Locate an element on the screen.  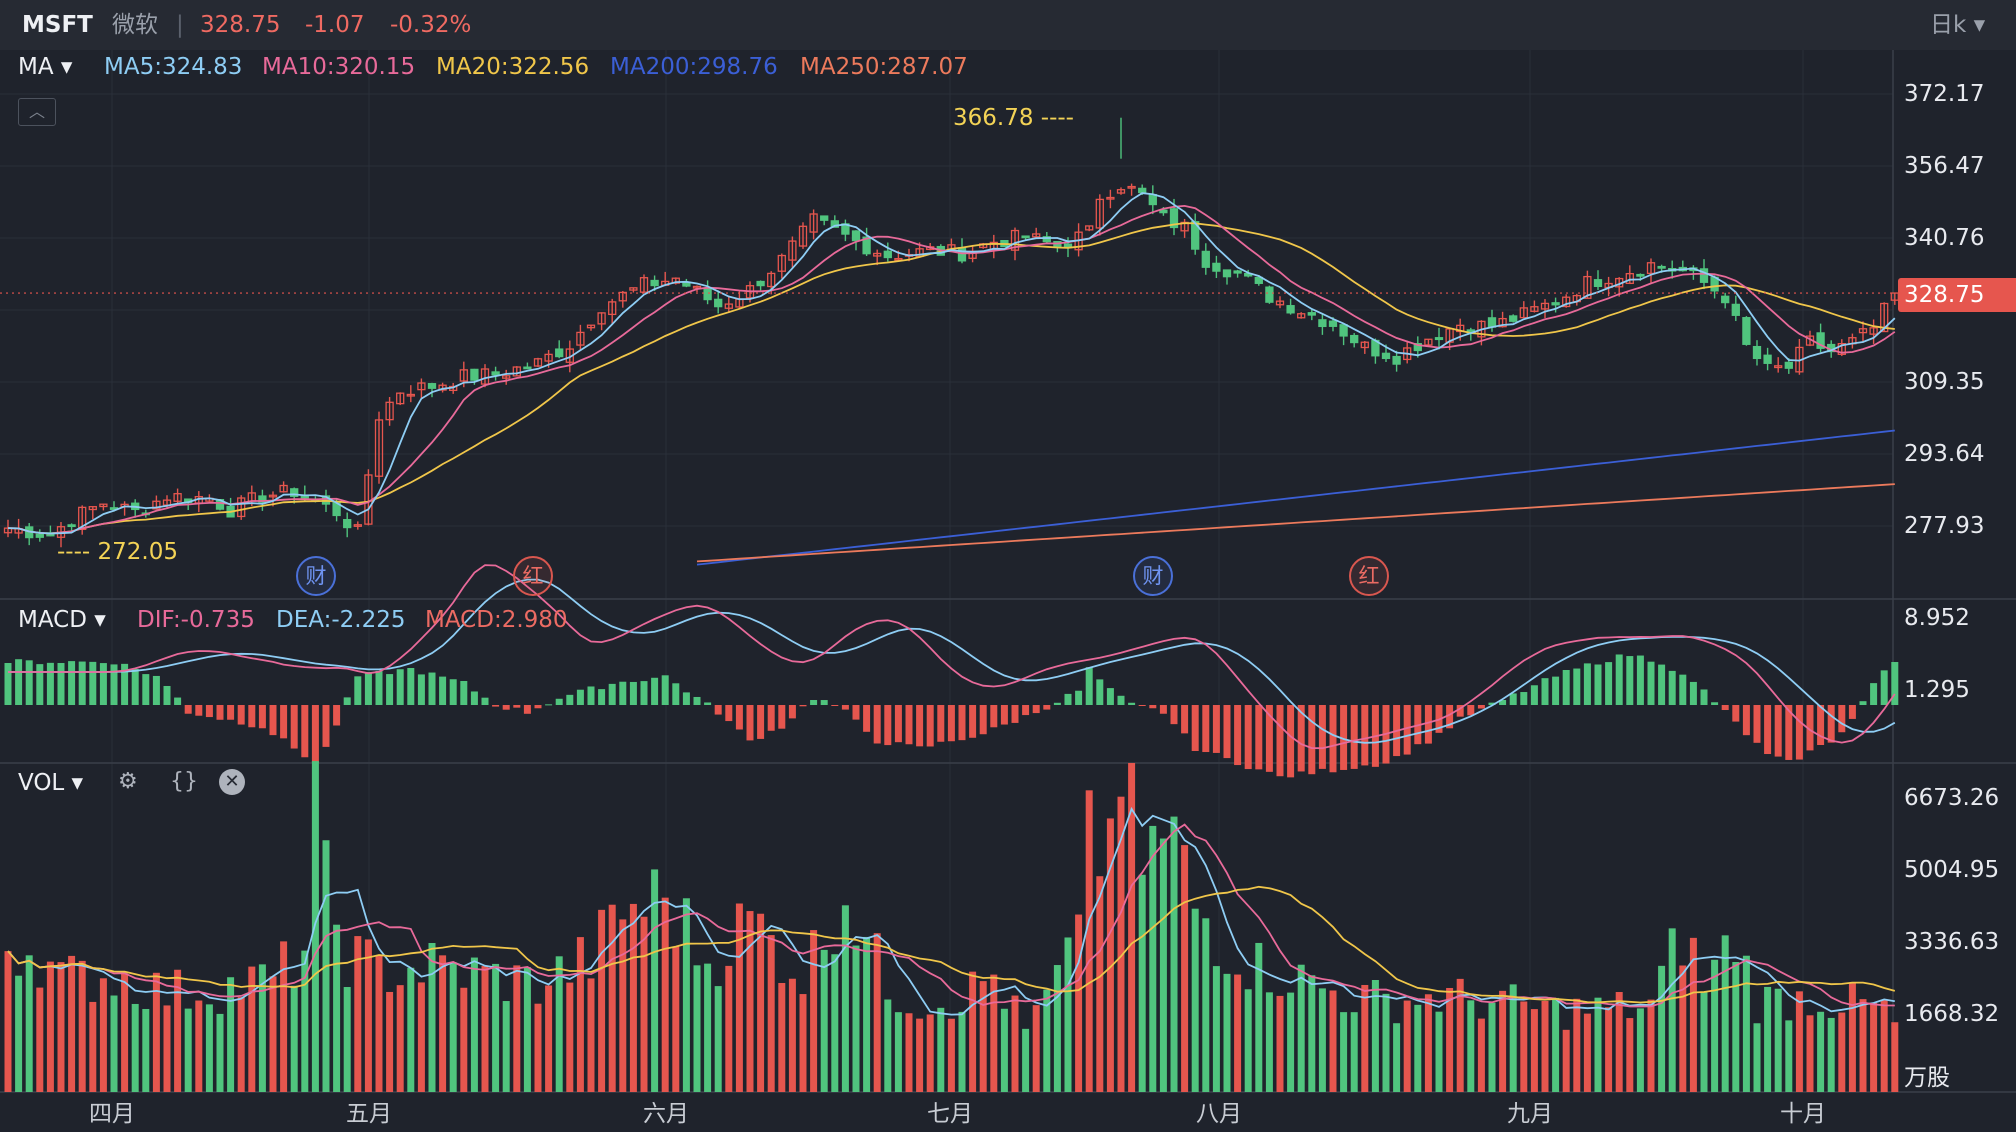
volume-tick: 3336.63 is located at coordinates (1952, 942).